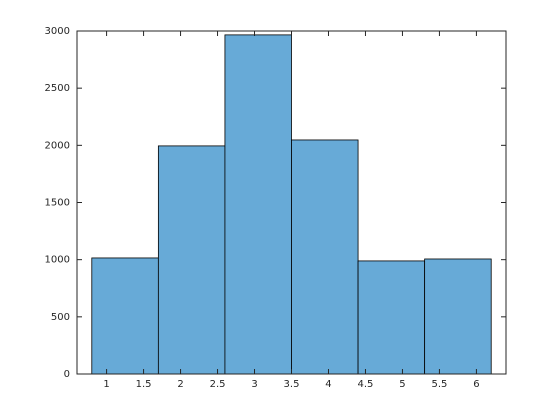 This screenshot has height=420, width=560. Describe the element at coordinates (439, 384) in the screenshot. I see `x-tick-label: 5.5` at that location.